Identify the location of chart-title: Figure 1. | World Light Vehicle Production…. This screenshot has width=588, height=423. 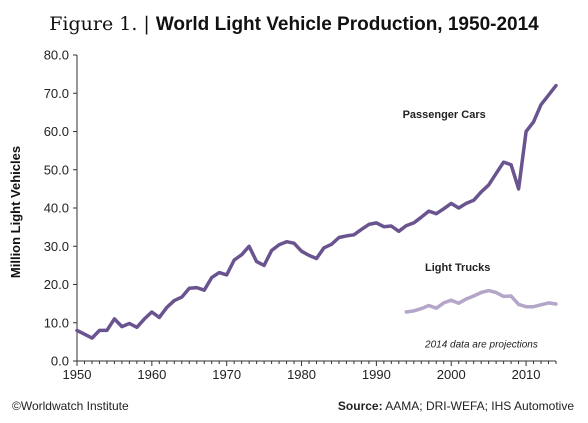
(294, 24).